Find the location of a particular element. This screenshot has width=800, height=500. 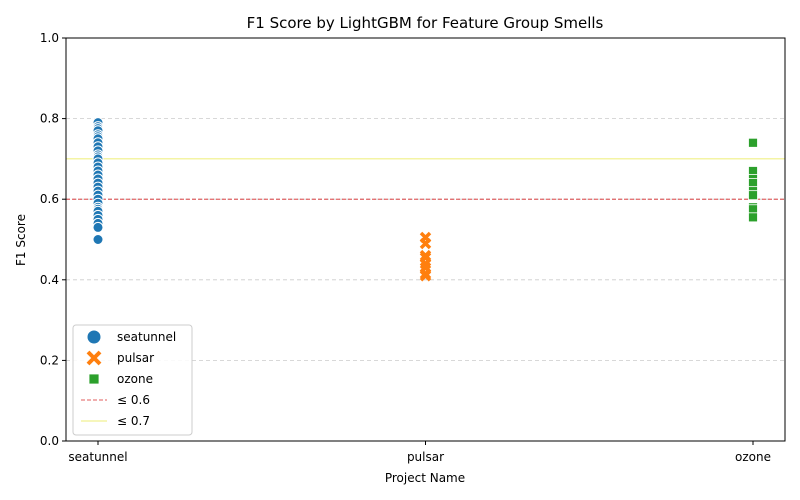

y-tick-label: 1.0 is located at coordinates (49, 38).